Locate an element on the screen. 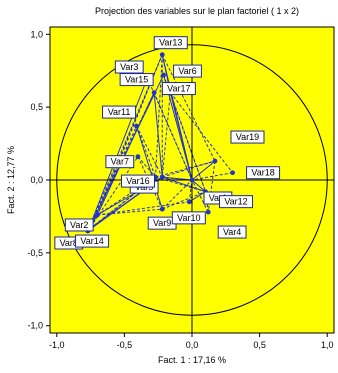 The height and width of the screenshot is (373, 338). label-var7: Var7 is located at coordinates (120, 162).